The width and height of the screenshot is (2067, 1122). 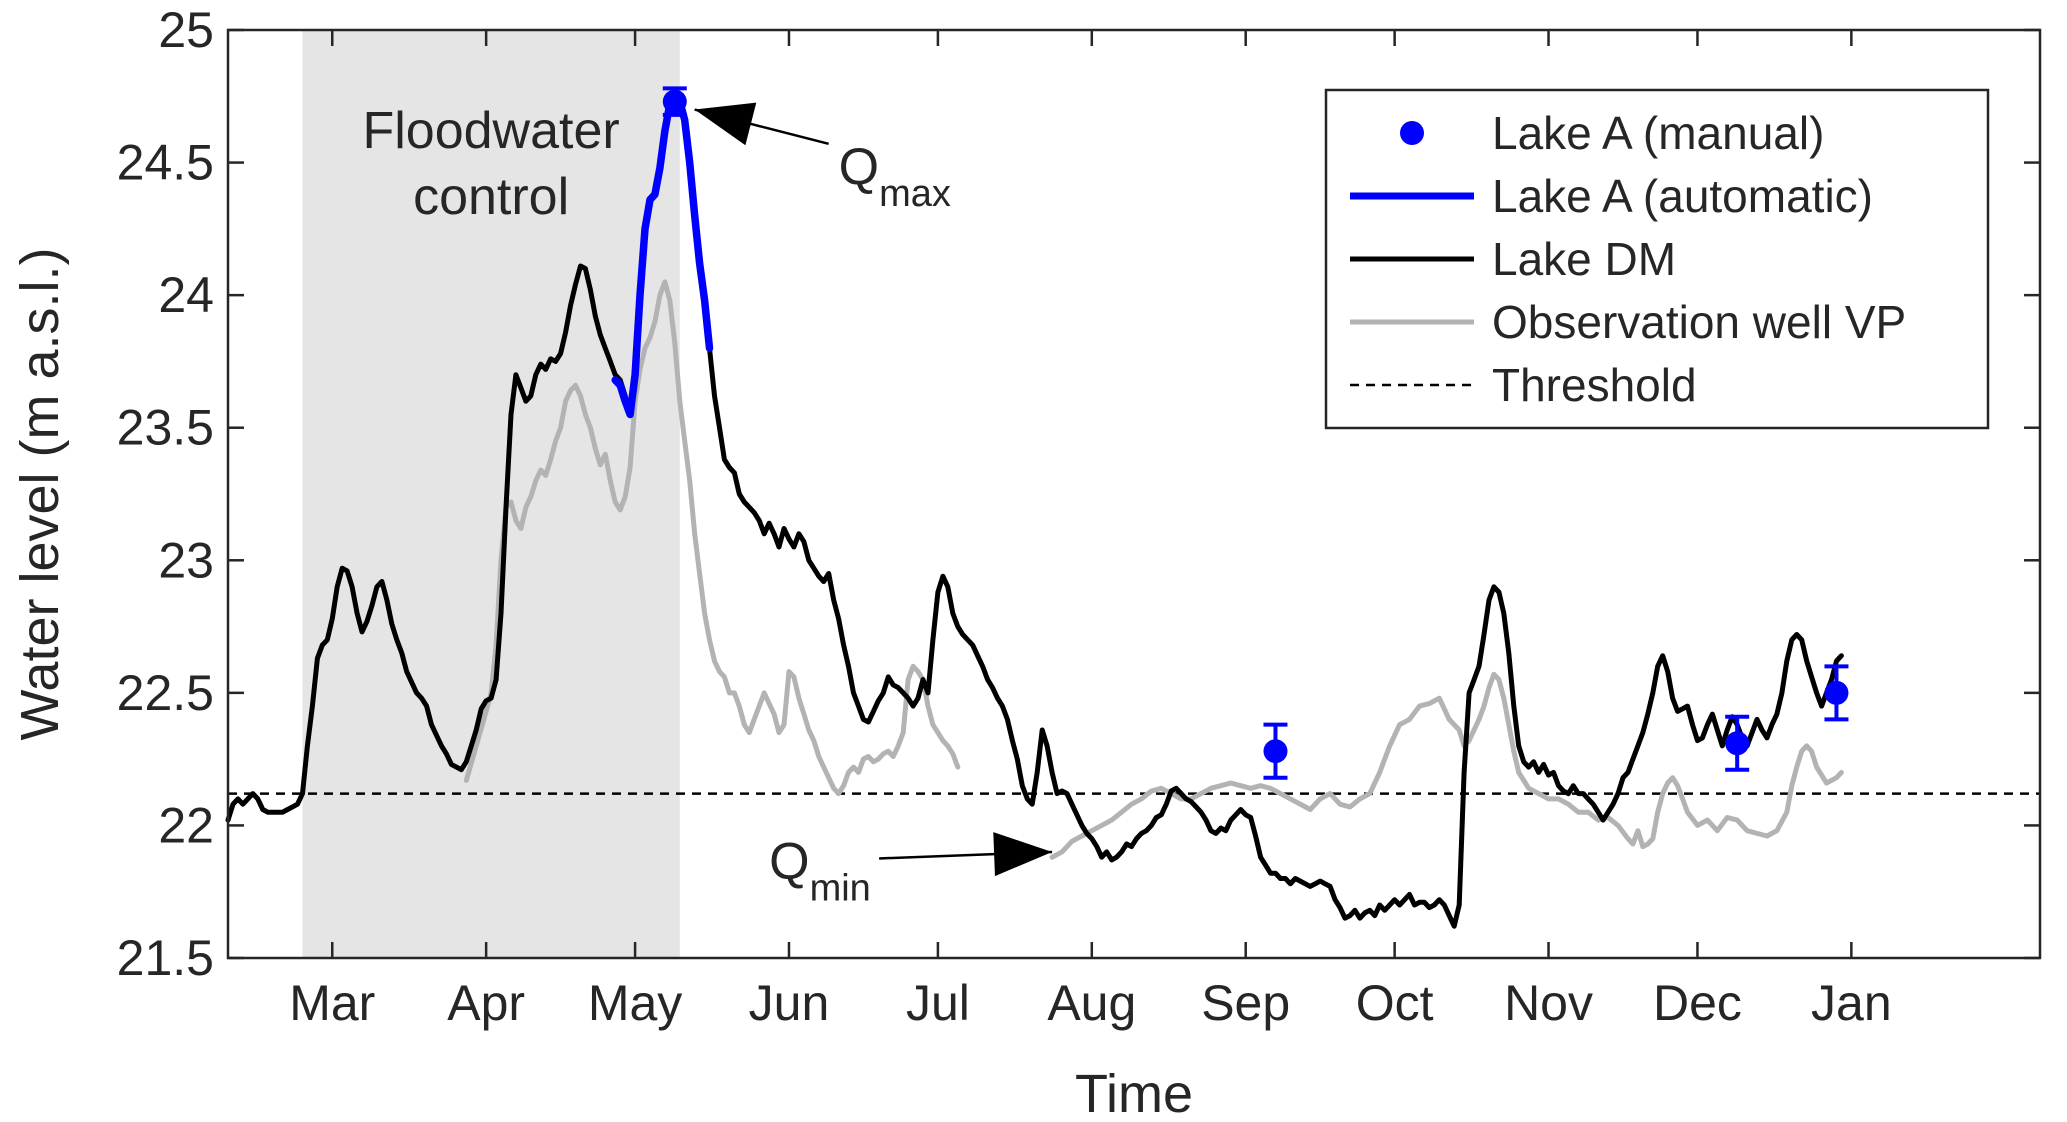 What do you see at coordinates (1091, 1003) in the screenshot?
I see `x-tick-label: Aug` at bounding box center [1091, 1003].